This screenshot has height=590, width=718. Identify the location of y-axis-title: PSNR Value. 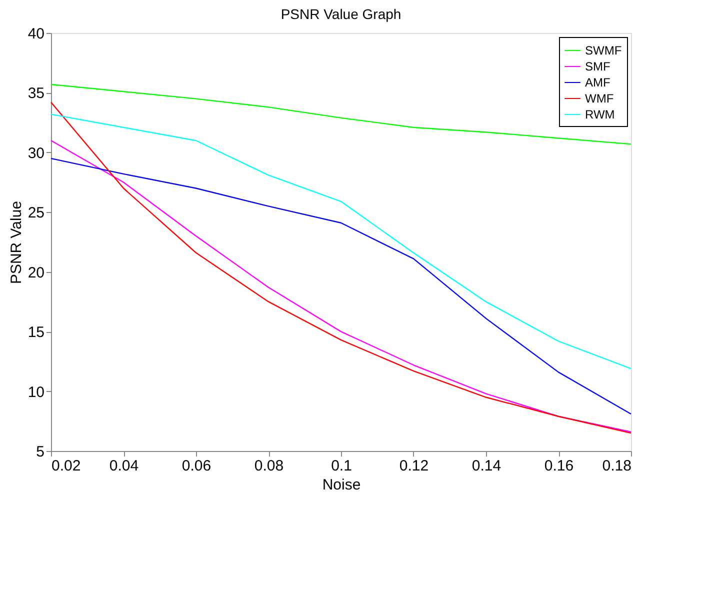
(16, 242).